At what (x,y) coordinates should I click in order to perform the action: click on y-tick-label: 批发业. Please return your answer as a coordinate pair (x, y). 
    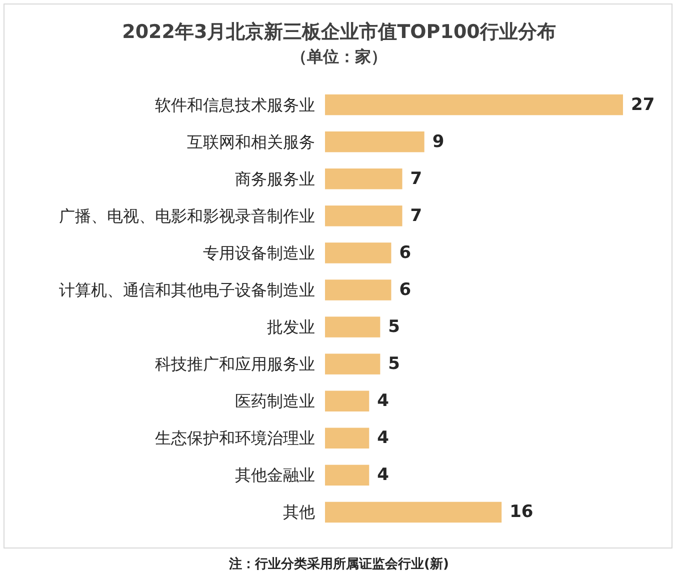
    Looking at the image, I should click on (291, 327).